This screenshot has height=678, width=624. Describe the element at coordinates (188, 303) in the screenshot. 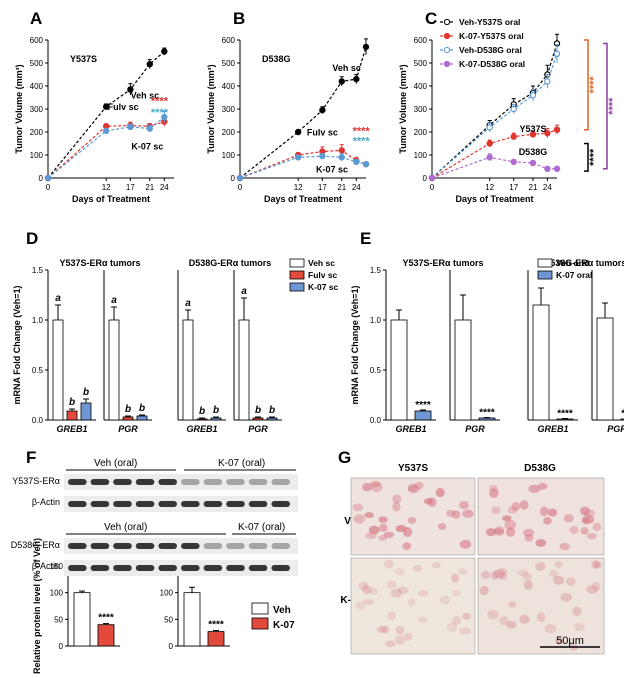

I see `significance-letter: a` at that location.